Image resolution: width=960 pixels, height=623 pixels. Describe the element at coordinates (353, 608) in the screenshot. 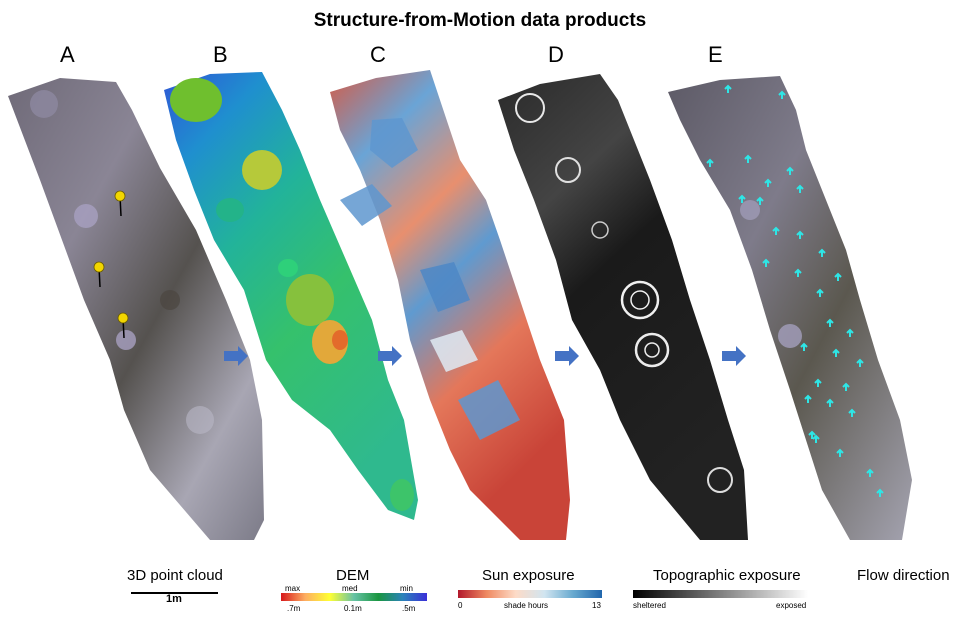

I see `dem-value-med: 0.1m` at that location.